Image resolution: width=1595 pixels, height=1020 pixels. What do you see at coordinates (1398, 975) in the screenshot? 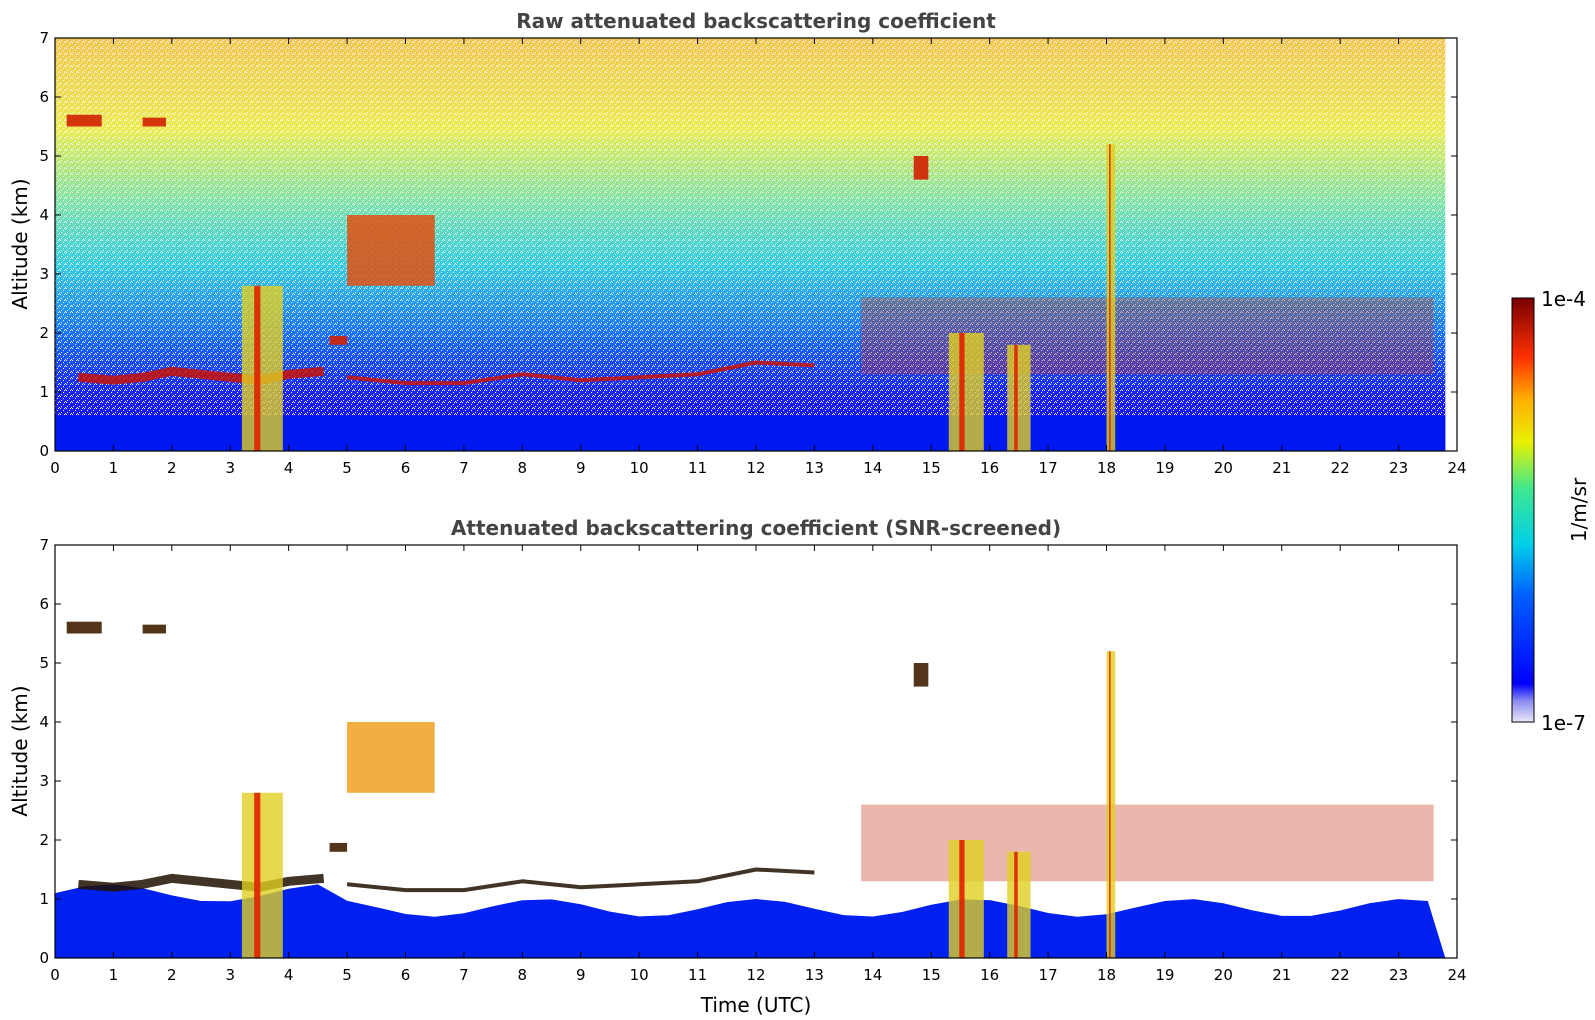
I see `x-tick-label: 23` at bounding box center [1398, 975].